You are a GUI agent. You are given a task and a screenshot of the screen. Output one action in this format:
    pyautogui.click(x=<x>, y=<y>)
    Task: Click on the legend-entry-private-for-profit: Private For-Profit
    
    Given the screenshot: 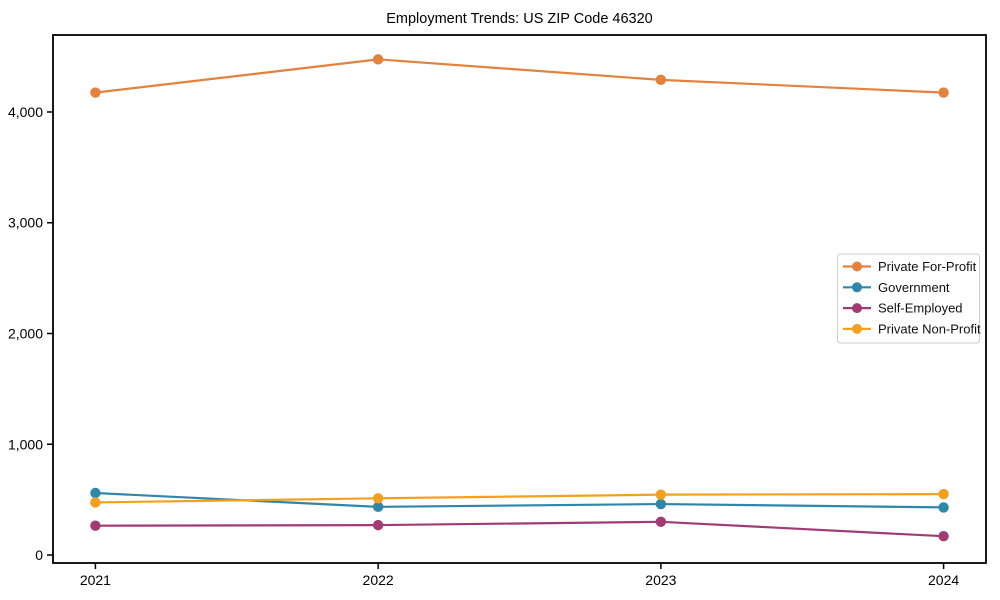 What is the action you would take?
    pyautogui.click(x=910, y=266)
    